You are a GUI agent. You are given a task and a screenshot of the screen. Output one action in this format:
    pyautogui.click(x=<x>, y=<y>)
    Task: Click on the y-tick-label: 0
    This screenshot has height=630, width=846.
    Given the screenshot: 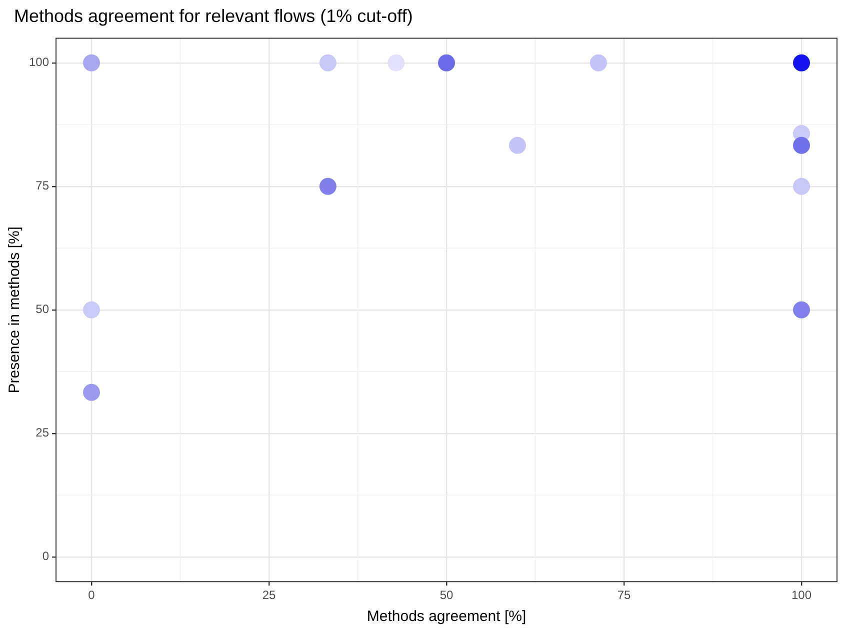 What is the action you would take?
    pyautogui.click(x=46, y=556)
    